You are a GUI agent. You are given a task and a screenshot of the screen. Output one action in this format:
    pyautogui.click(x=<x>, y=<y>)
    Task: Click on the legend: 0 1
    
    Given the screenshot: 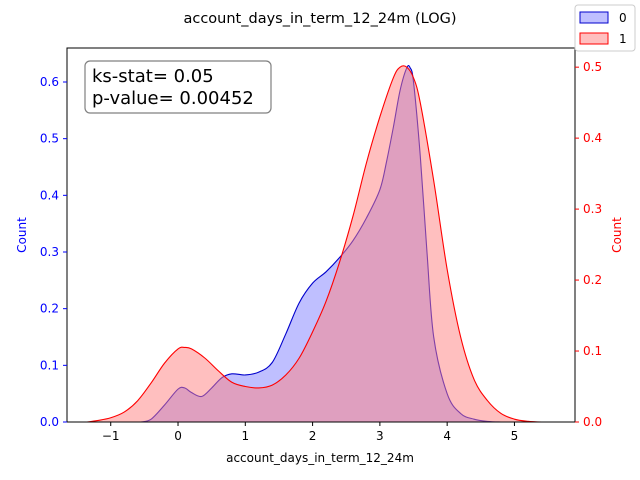 What is the action you would take?
    pyautogui.click(x=605, y=28)
    